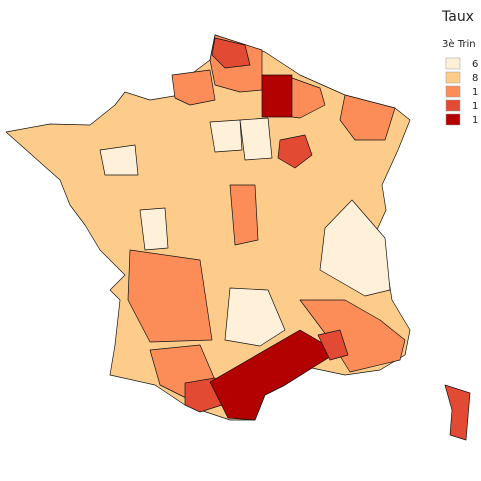 Image resolution: width=481 pixels, height=481 pixels. I want to click on legend-title: Taux, so click(457, 17).